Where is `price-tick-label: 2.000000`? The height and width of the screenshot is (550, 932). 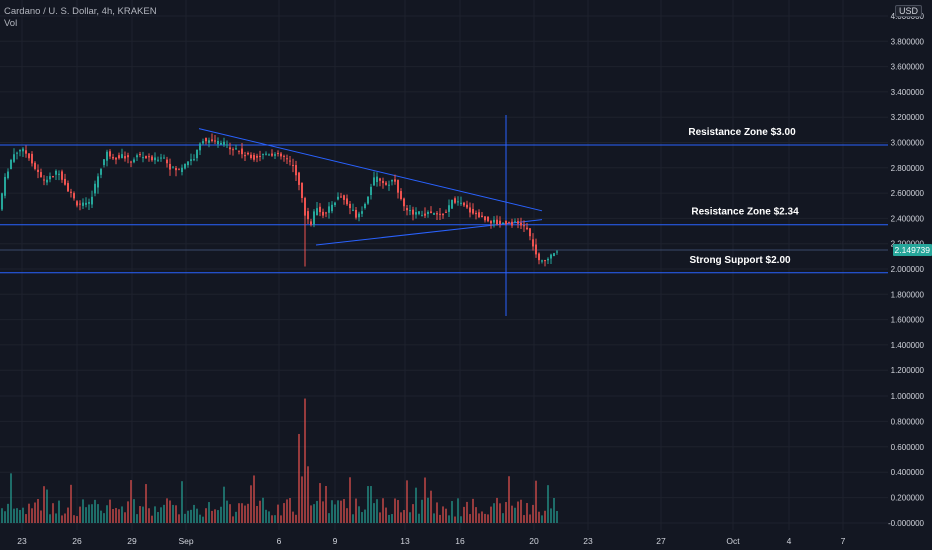 price-tick-label: 2.000000 is located at coordinates (908, 269).